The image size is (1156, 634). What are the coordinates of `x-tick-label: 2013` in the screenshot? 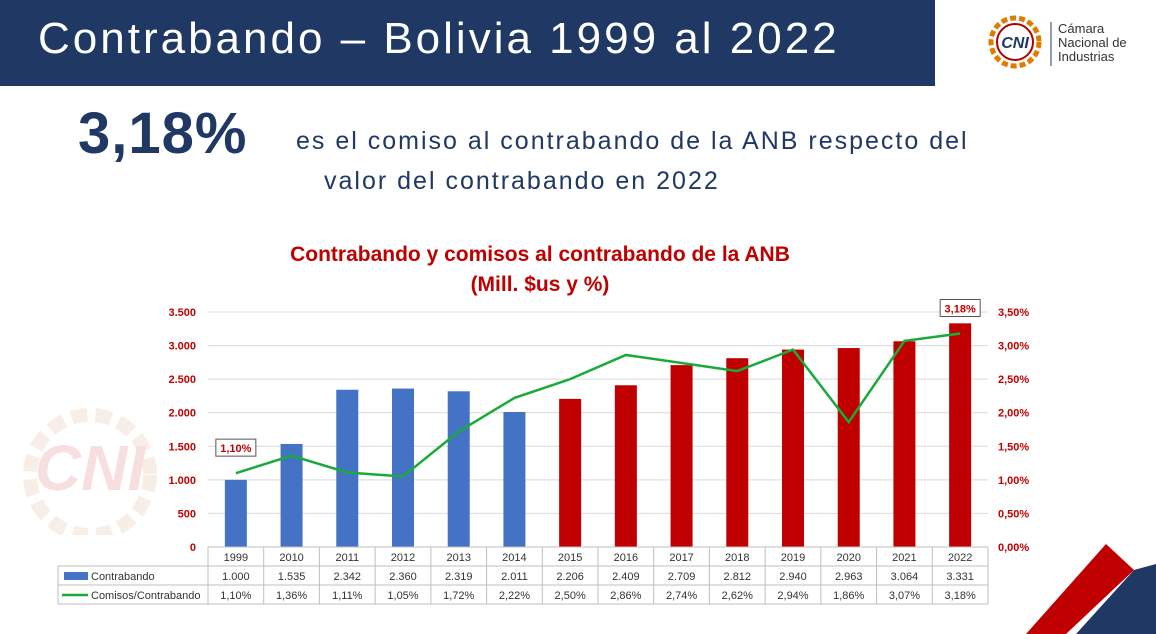 It's located at (458, 558).